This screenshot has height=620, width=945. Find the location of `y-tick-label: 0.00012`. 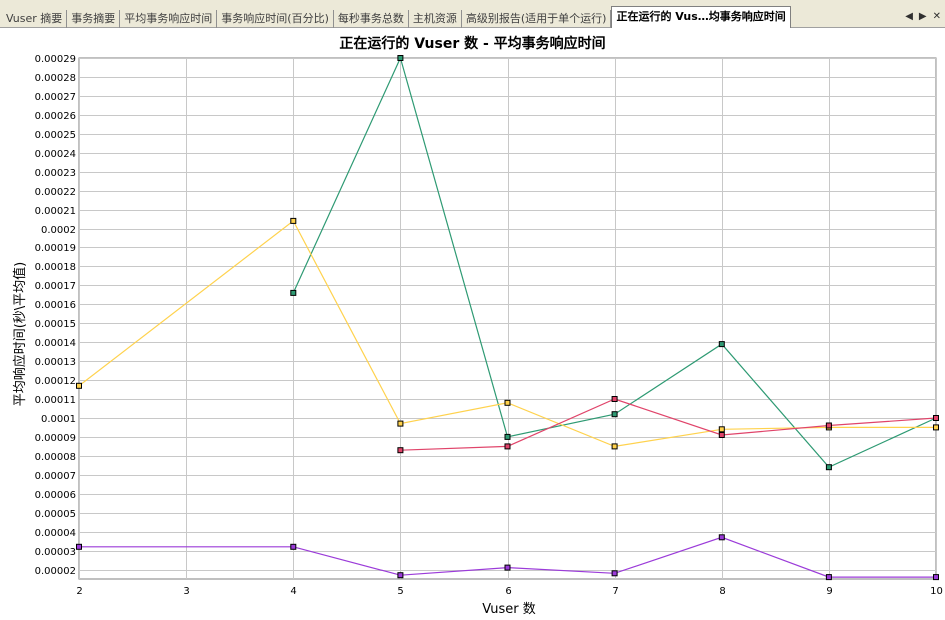

y-tick-label: 0.00012 is located at coordinates (55, 381).